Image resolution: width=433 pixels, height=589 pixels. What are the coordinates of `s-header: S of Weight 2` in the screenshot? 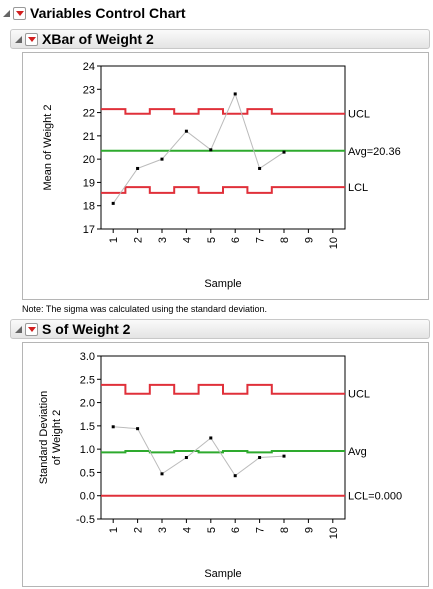 It's located at (220, 329).